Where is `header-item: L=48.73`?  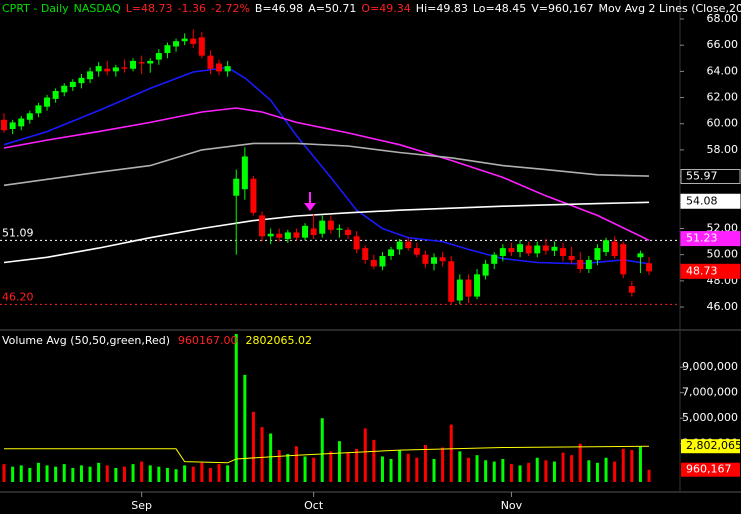
header-item: L=48.73 is located at coordinates (149, 8).